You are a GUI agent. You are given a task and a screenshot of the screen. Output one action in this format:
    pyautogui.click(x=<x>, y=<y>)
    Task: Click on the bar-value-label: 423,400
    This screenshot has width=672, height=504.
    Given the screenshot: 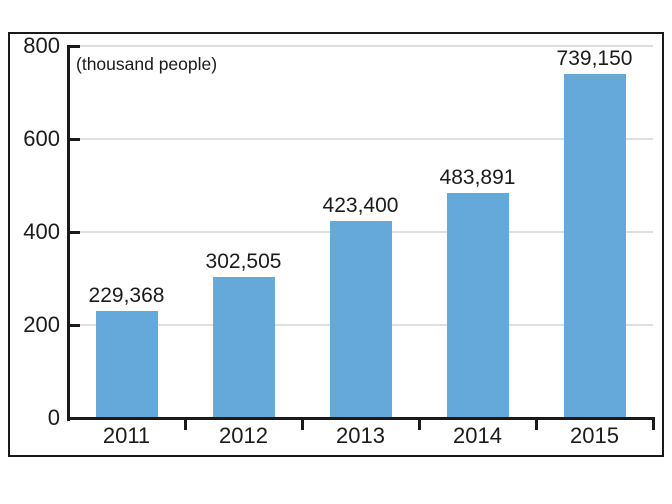 What is the action you would take?
    pyautogui.click(x=360, y=206)
    